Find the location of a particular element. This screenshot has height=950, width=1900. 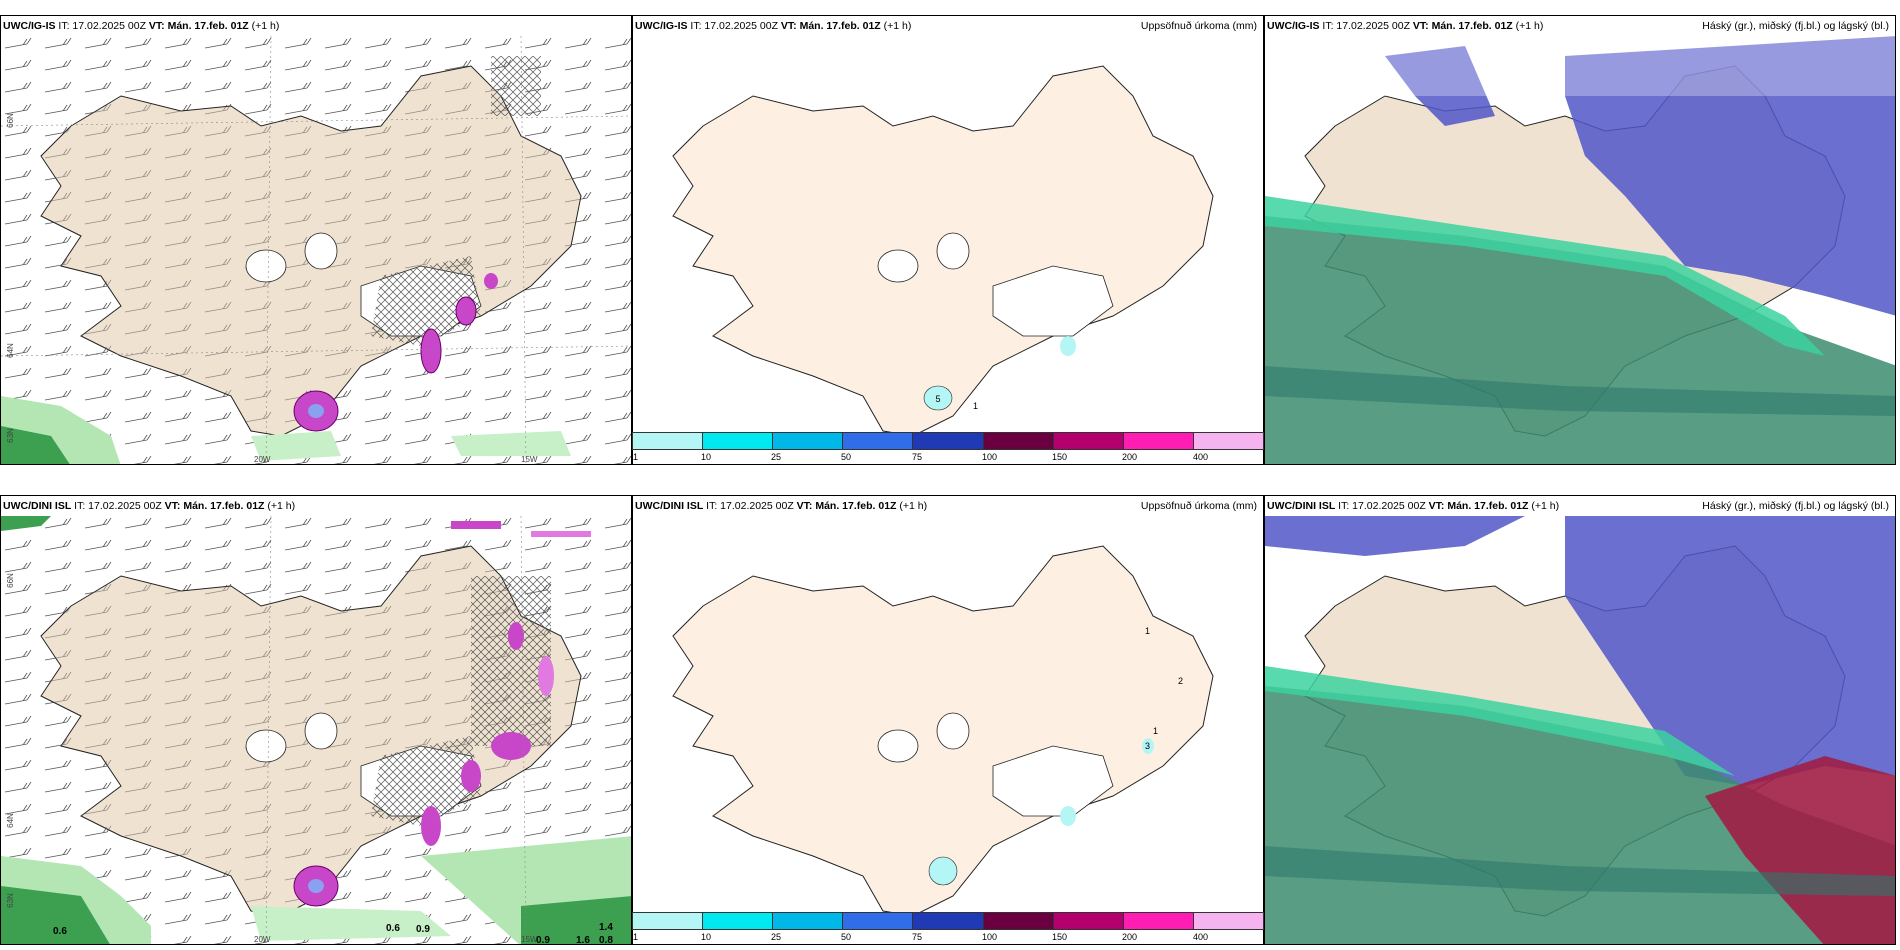

ice-cloud is located at coordinates (1800, 850).